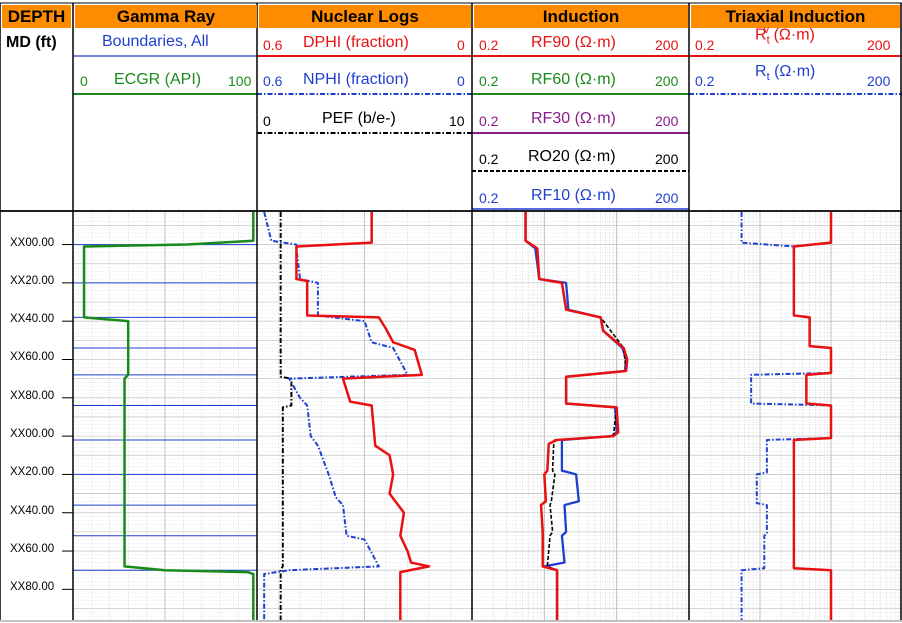  I want to click on rf30-label: RF30 (Ω·m), so click(573, 118).